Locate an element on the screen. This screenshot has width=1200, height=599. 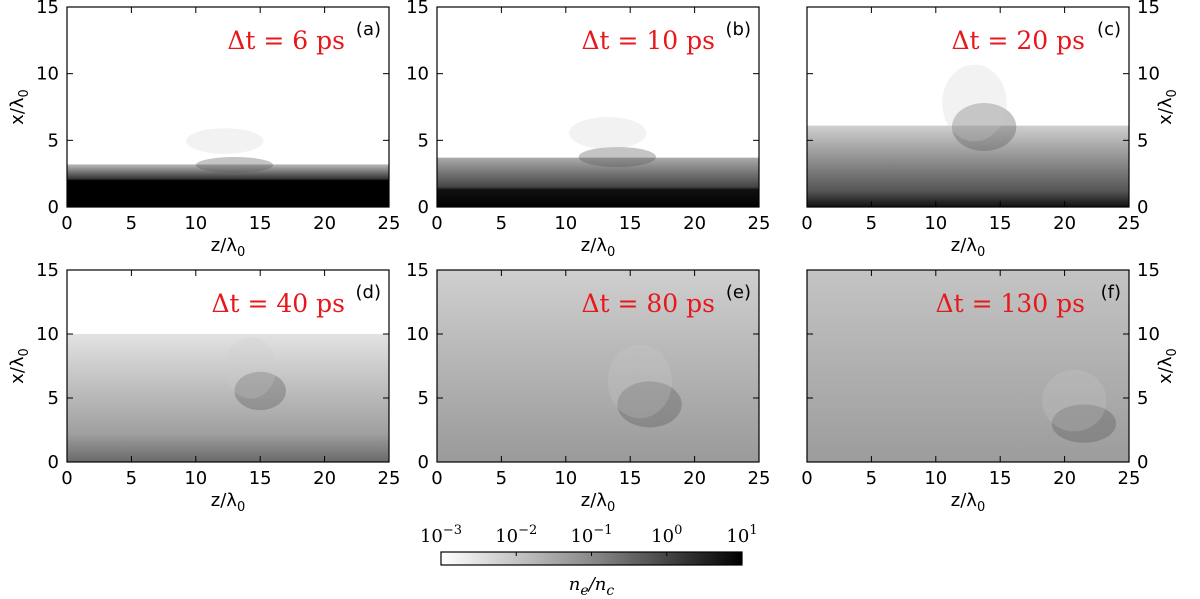
colorbar-tick-label: 10¹ is located at coordinates (741, 535).